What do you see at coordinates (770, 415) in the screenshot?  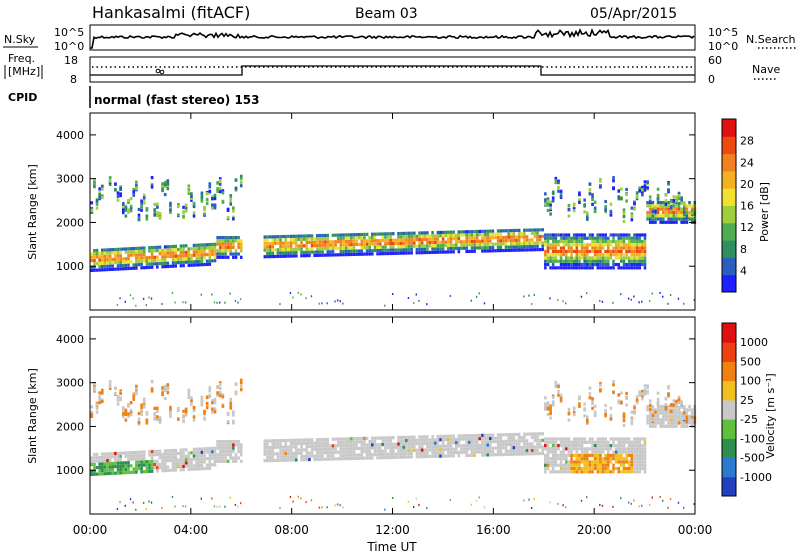 I see `velocity-cbar-label: Velocity [m s⁻¹]` at bounding box center [770, 415].